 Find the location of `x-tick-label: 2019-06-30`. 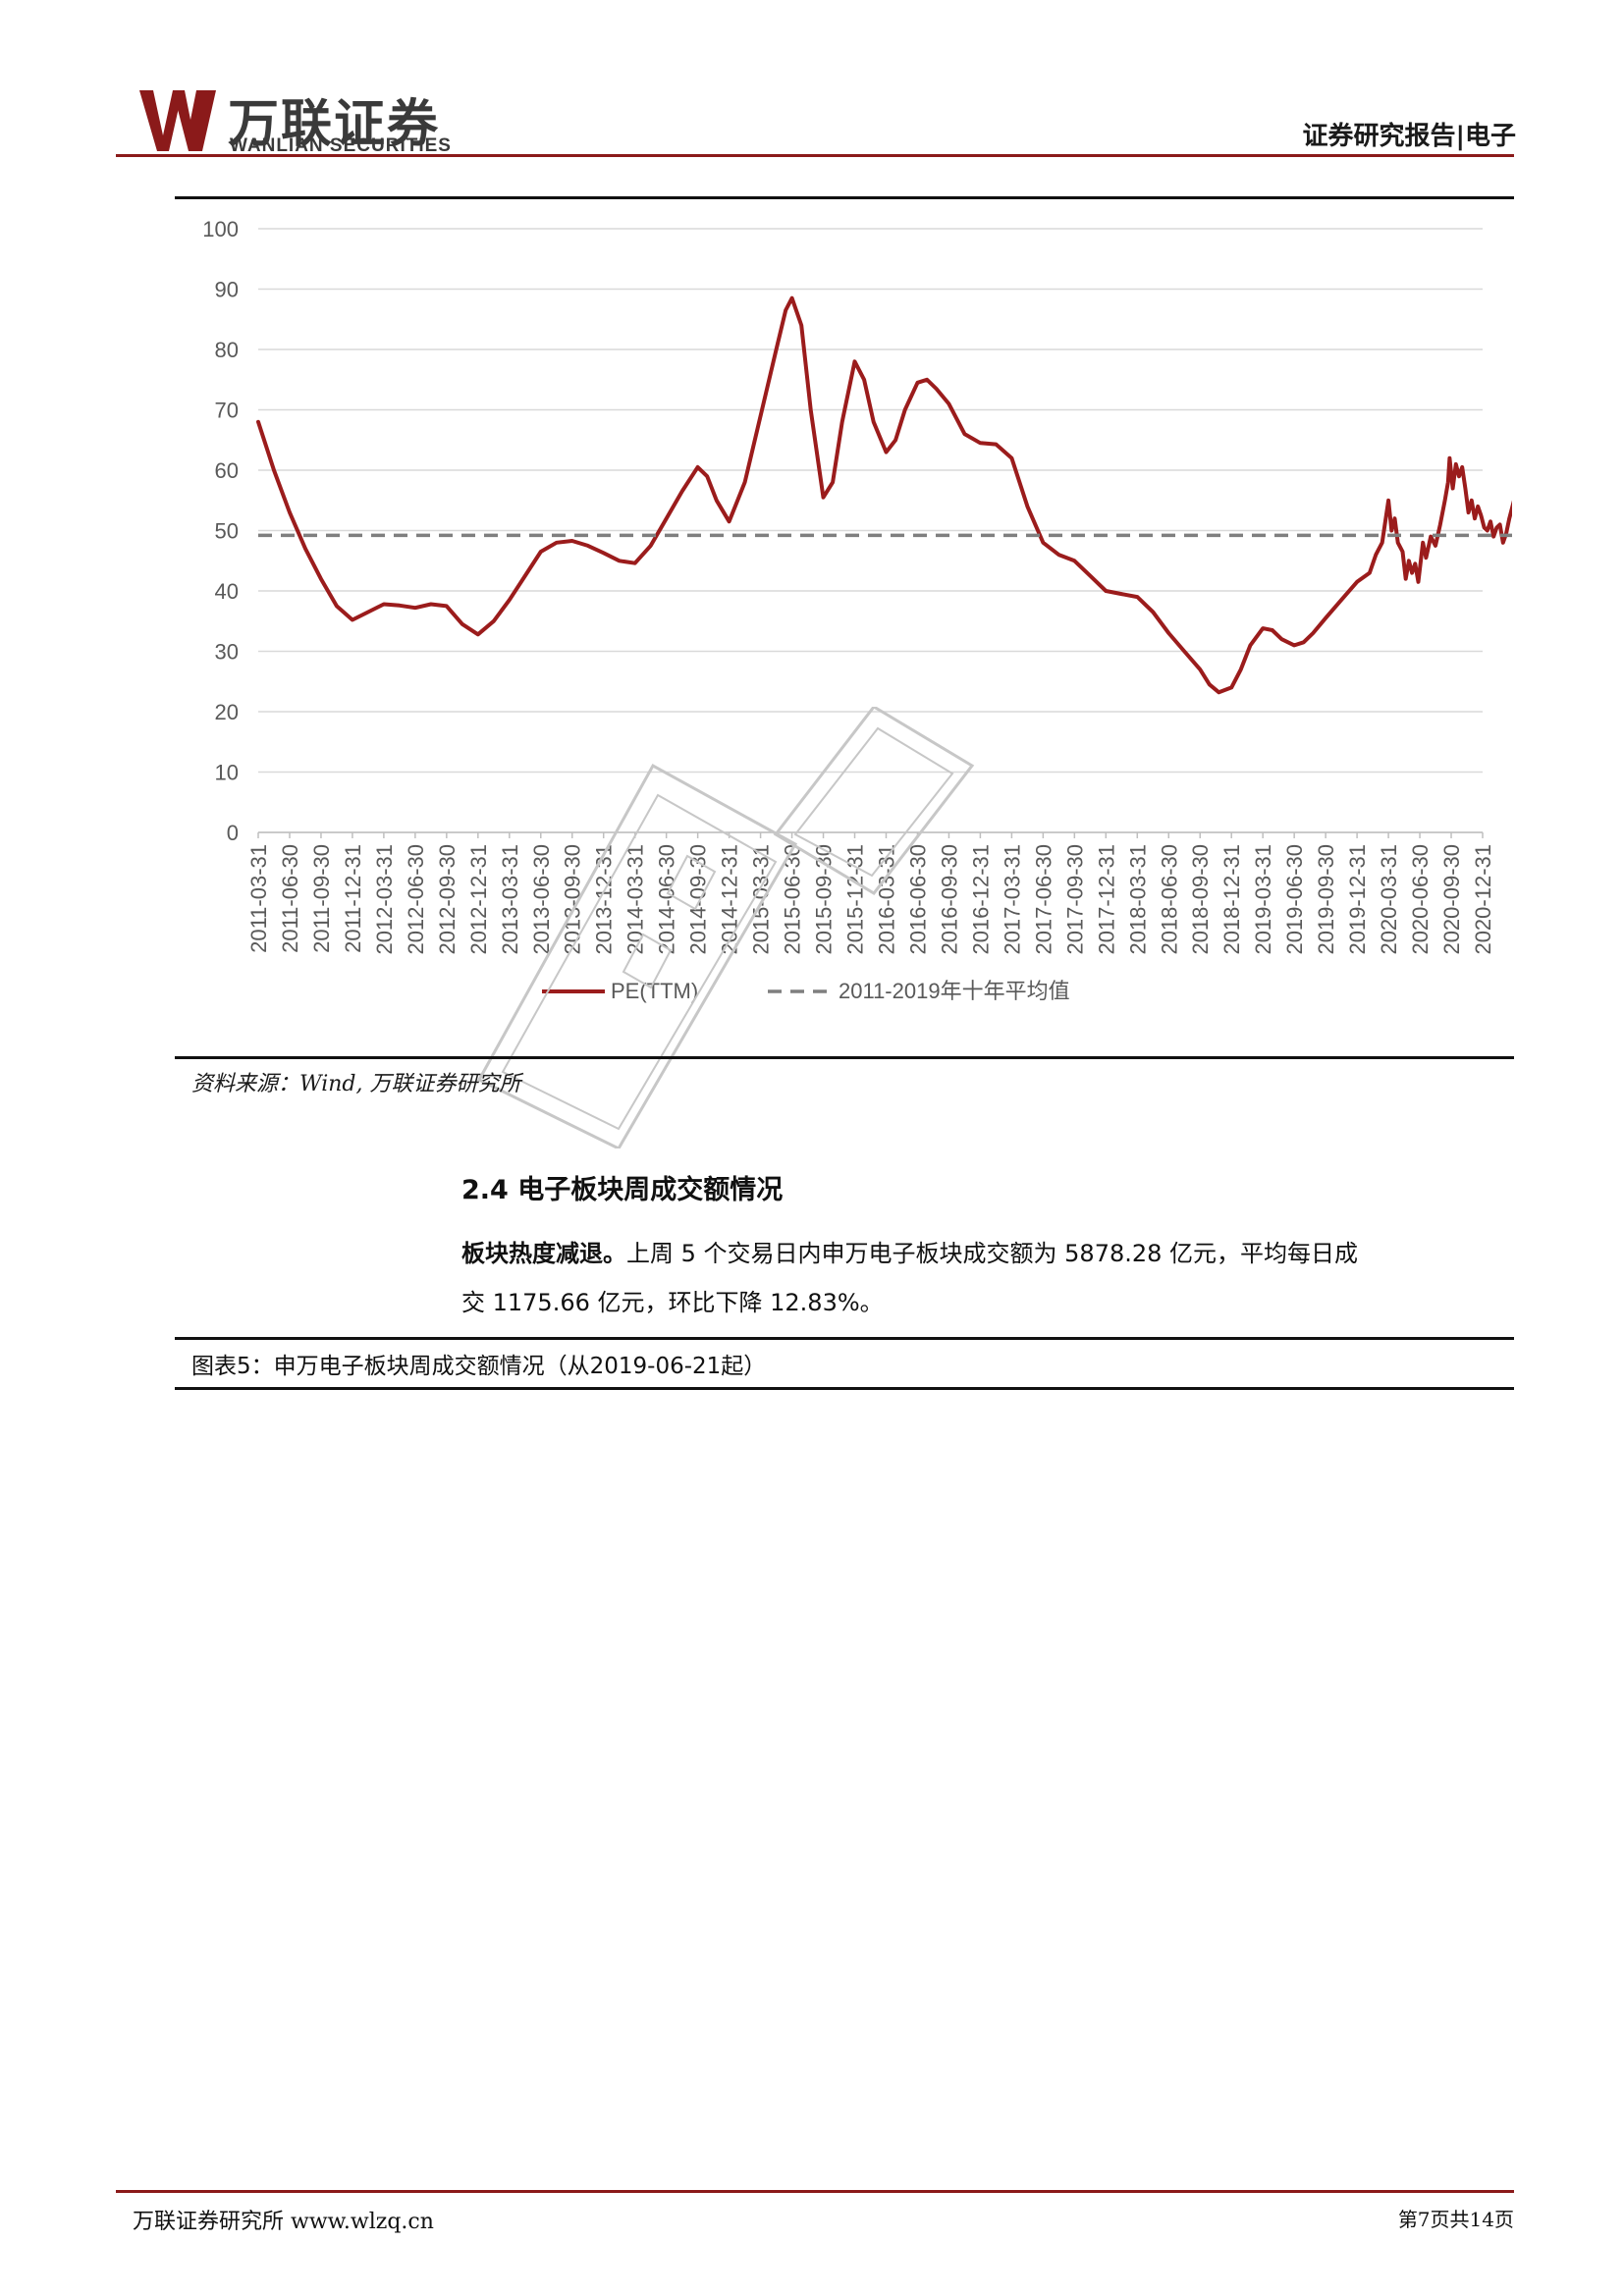

x-tick-label: 2019-06-30 is located at coordinates (1294, 899).